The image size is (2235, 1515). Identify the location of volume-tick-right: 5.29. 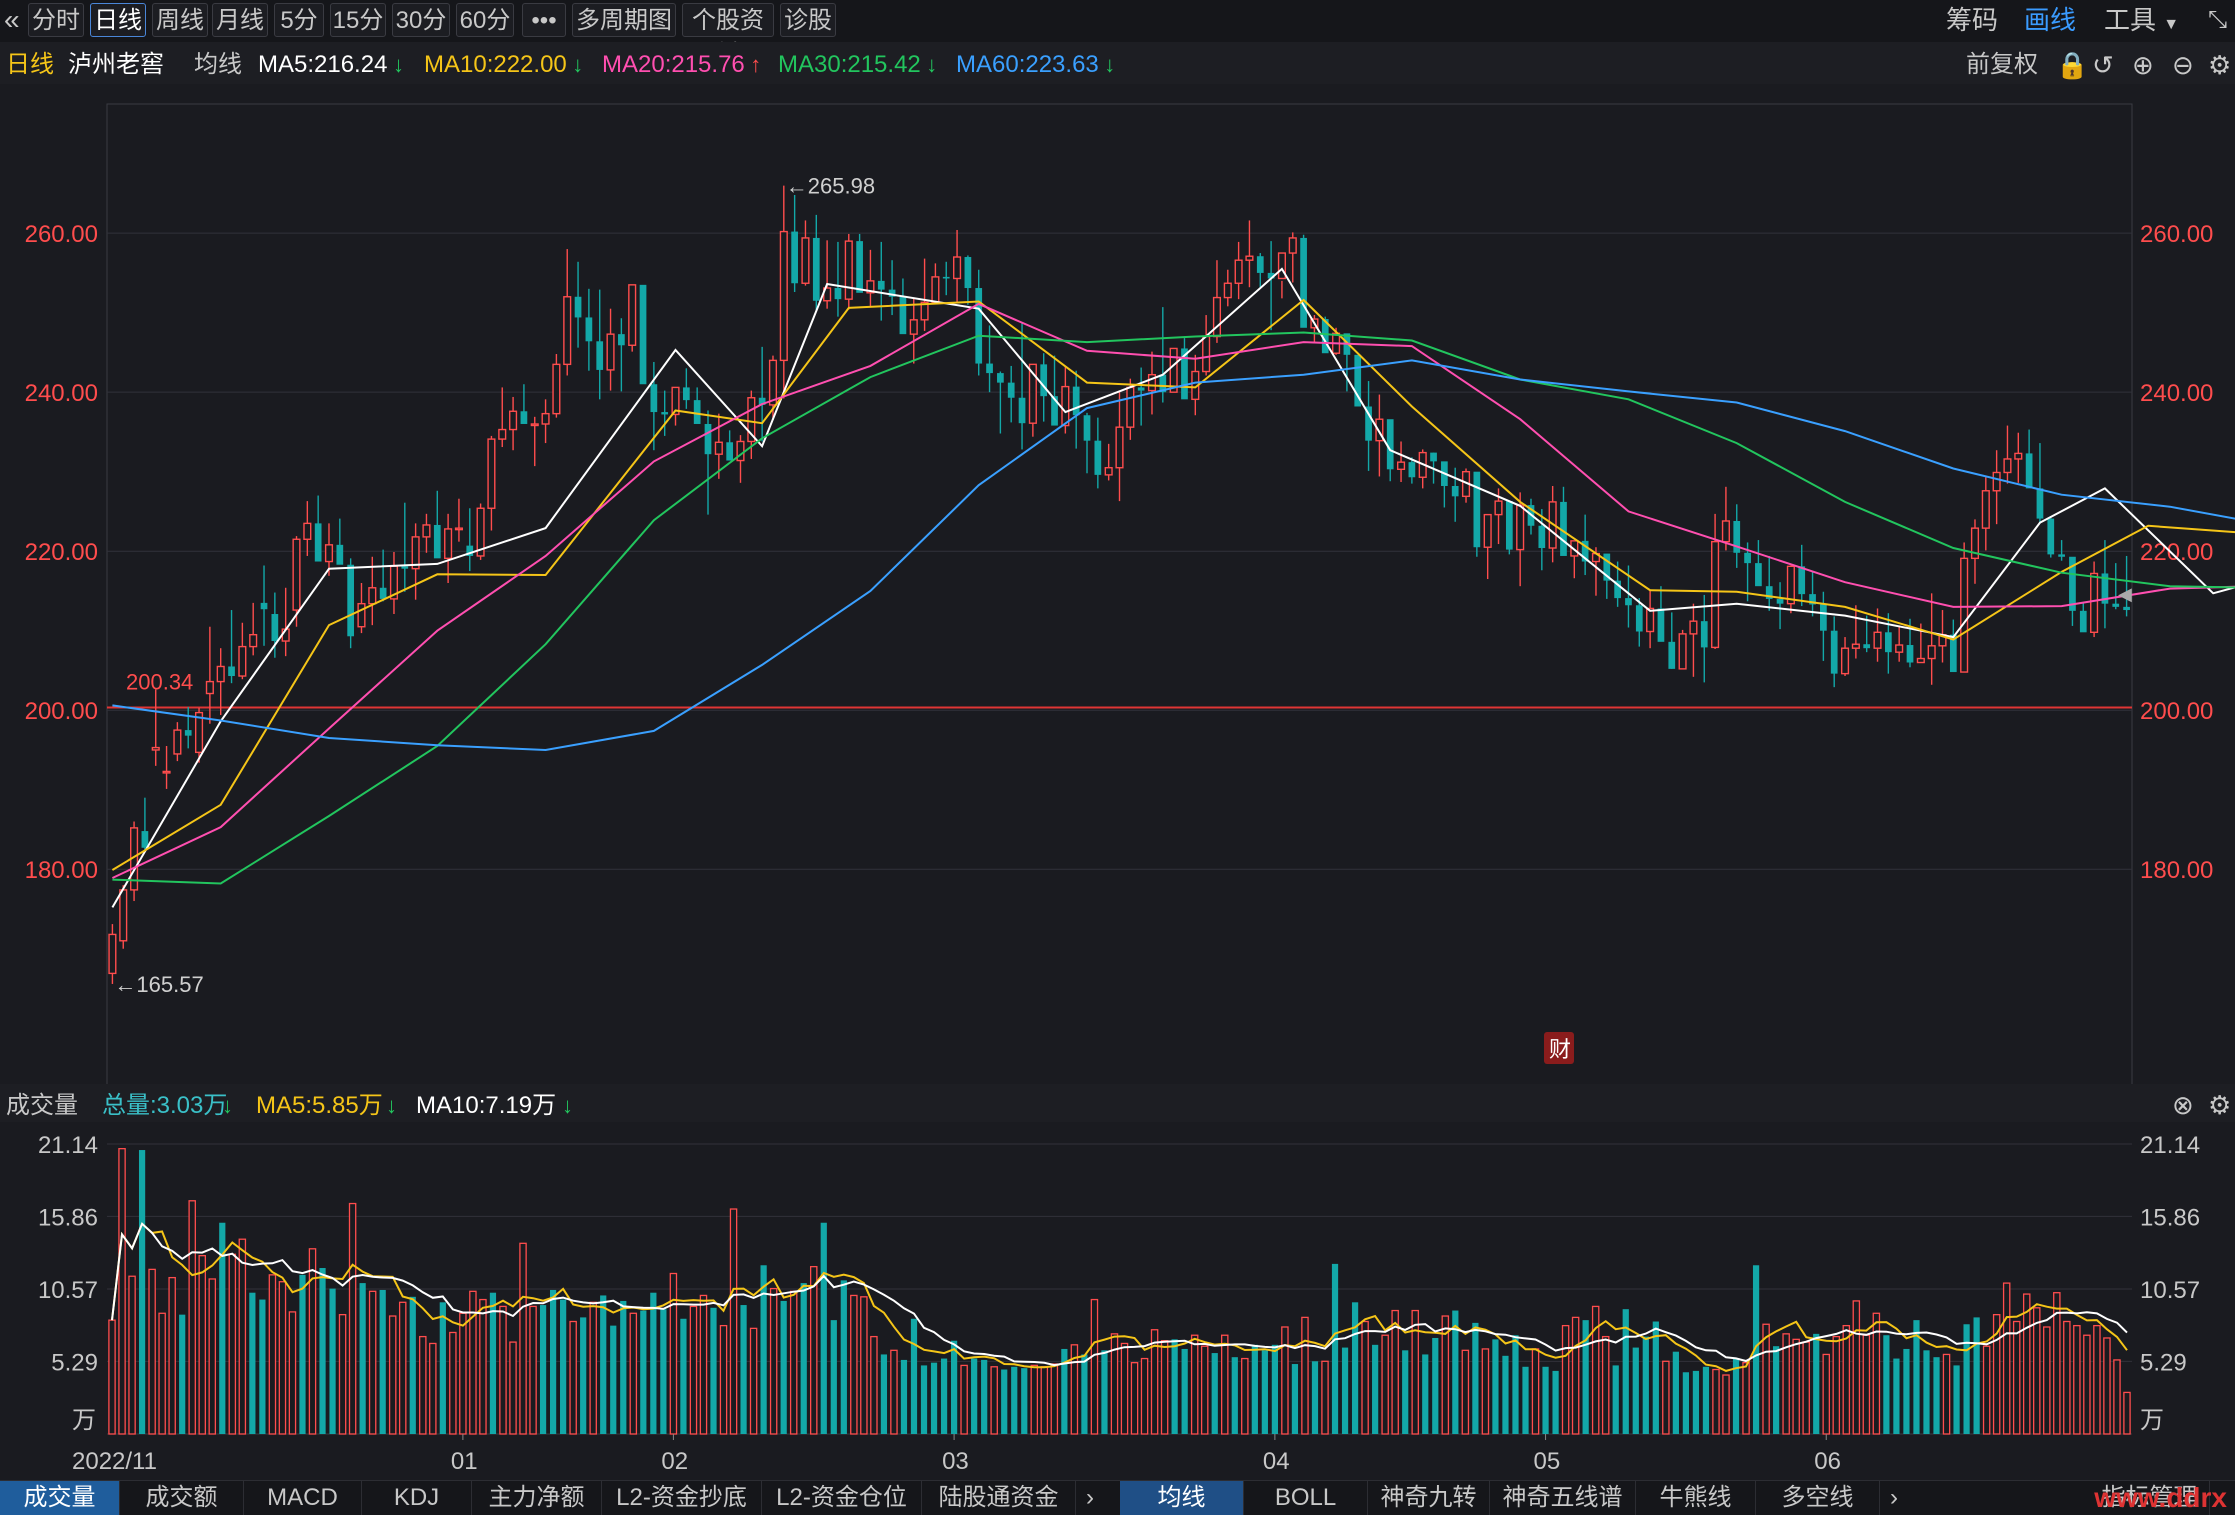
(2163, 1362).